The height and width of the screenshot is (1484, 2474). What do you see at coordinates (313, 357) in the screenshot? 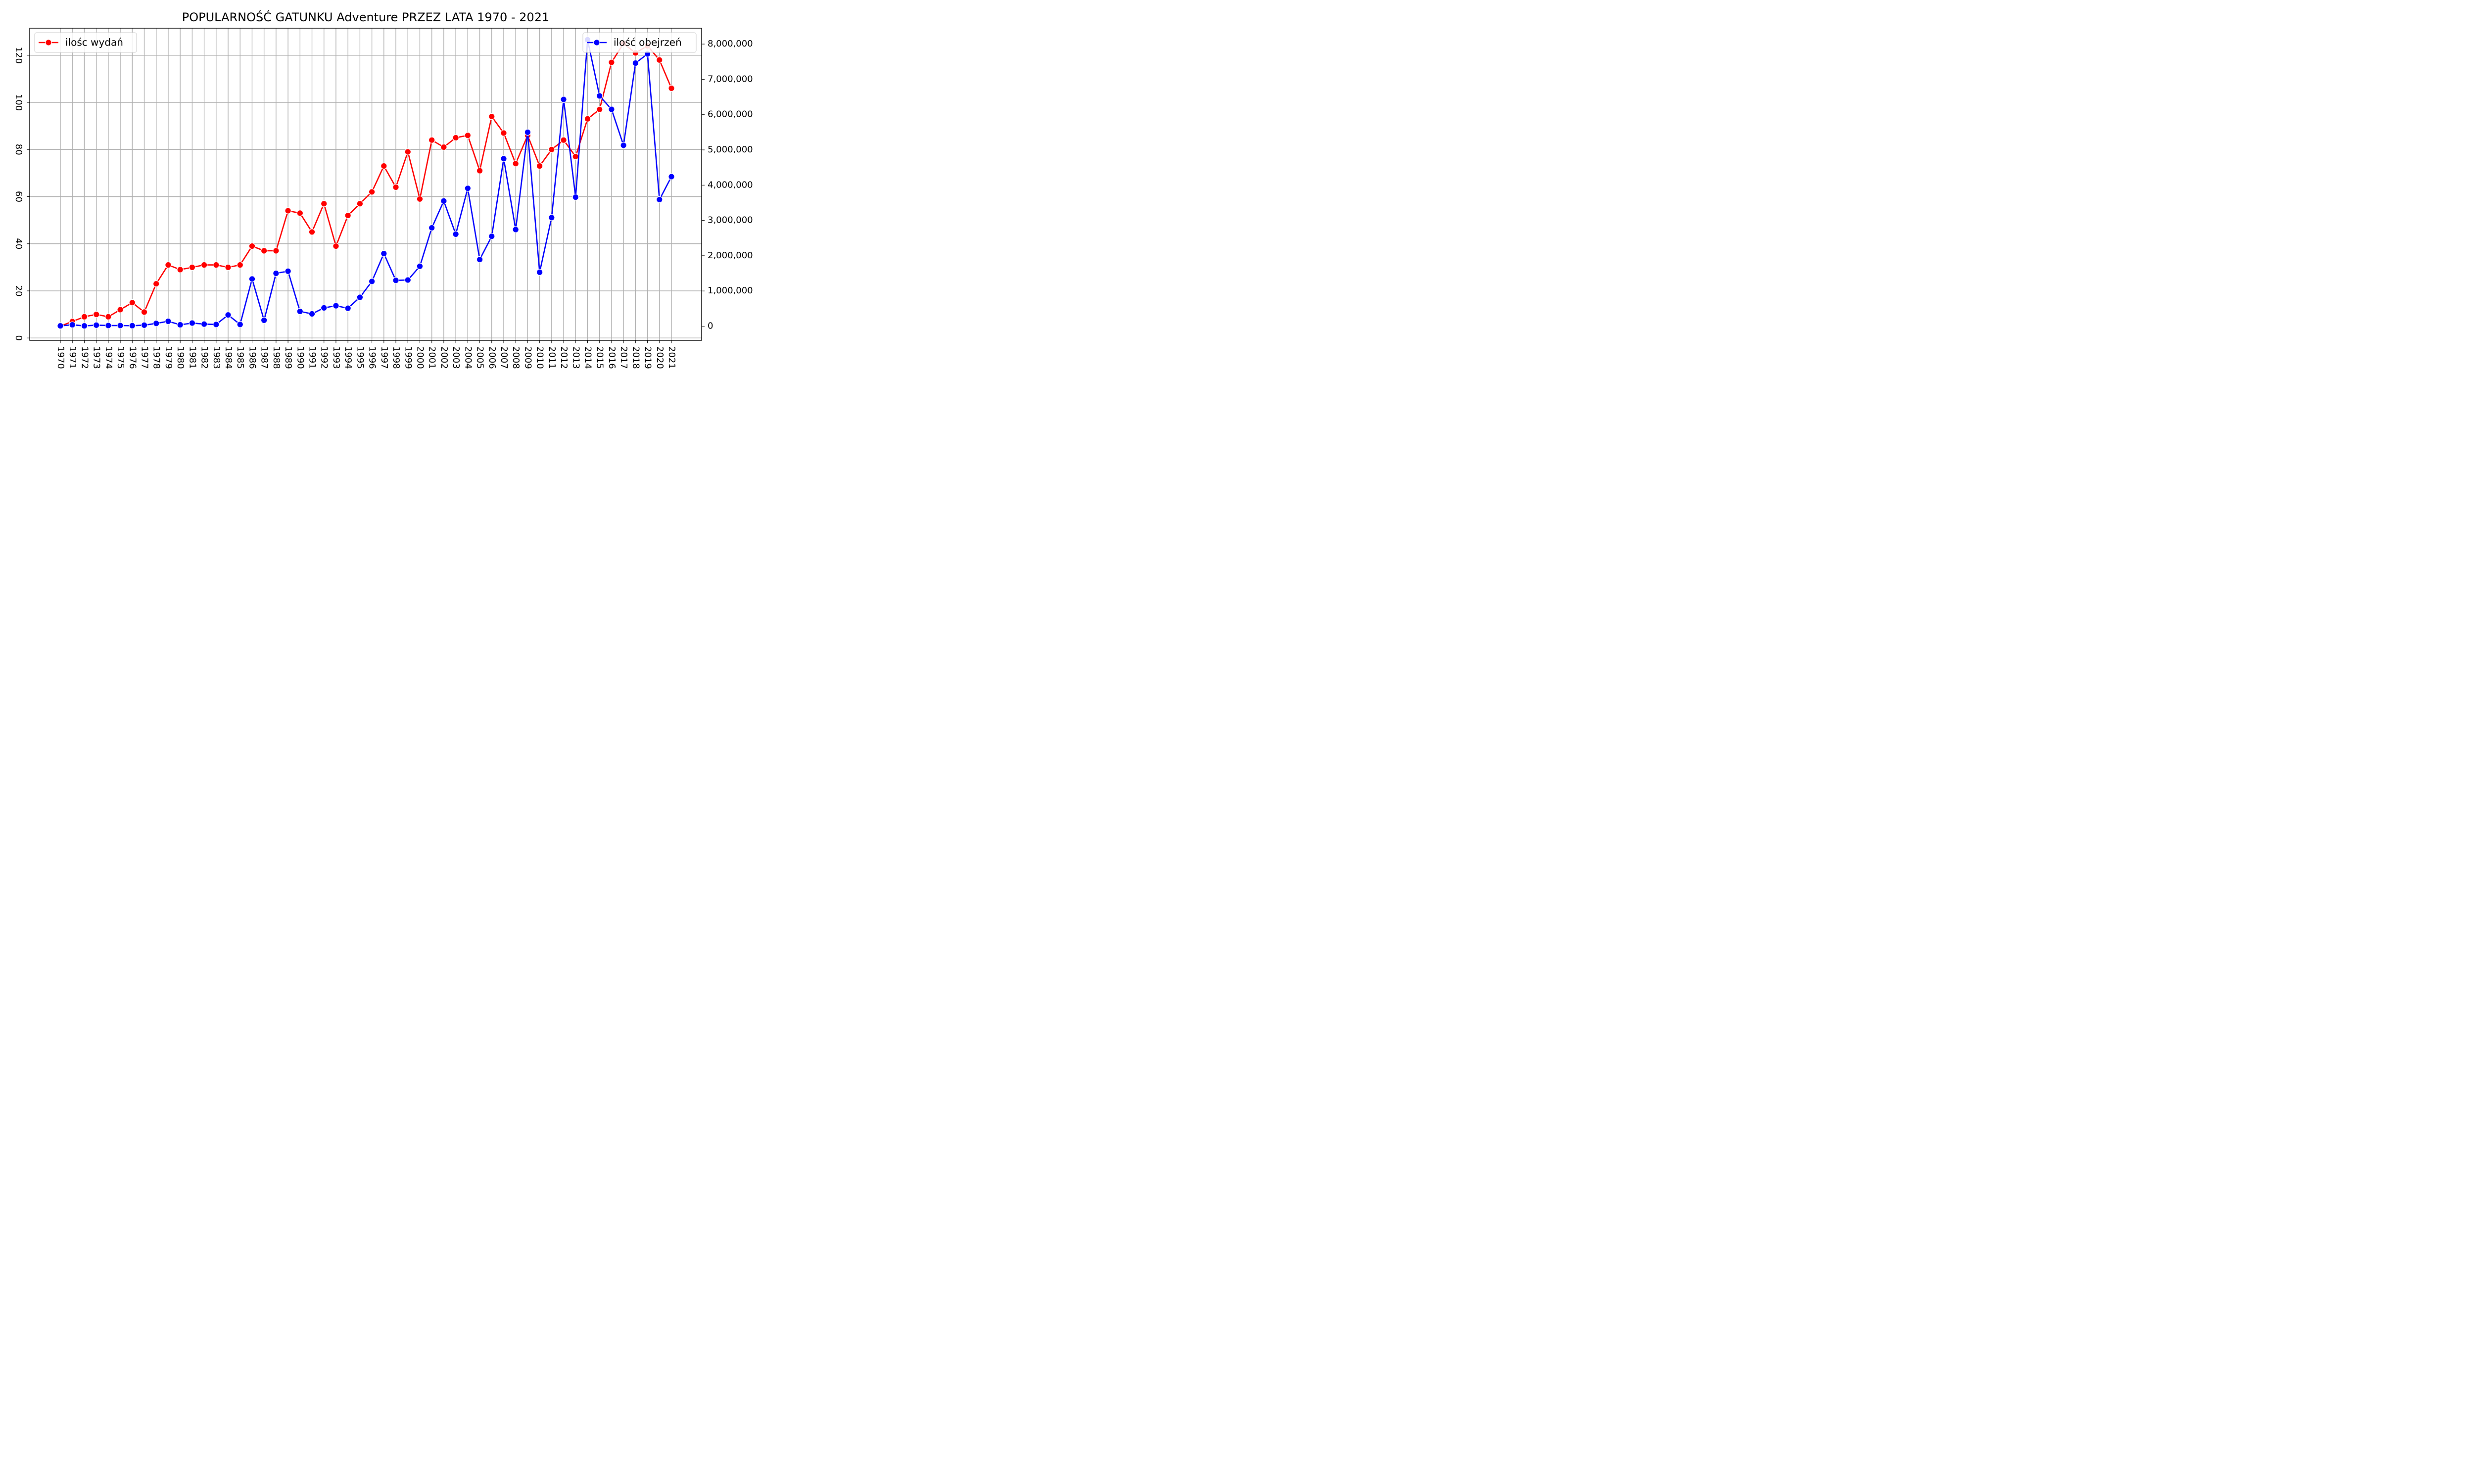
I see `x-tick-label: 1991` at bounding box center [313, 357].